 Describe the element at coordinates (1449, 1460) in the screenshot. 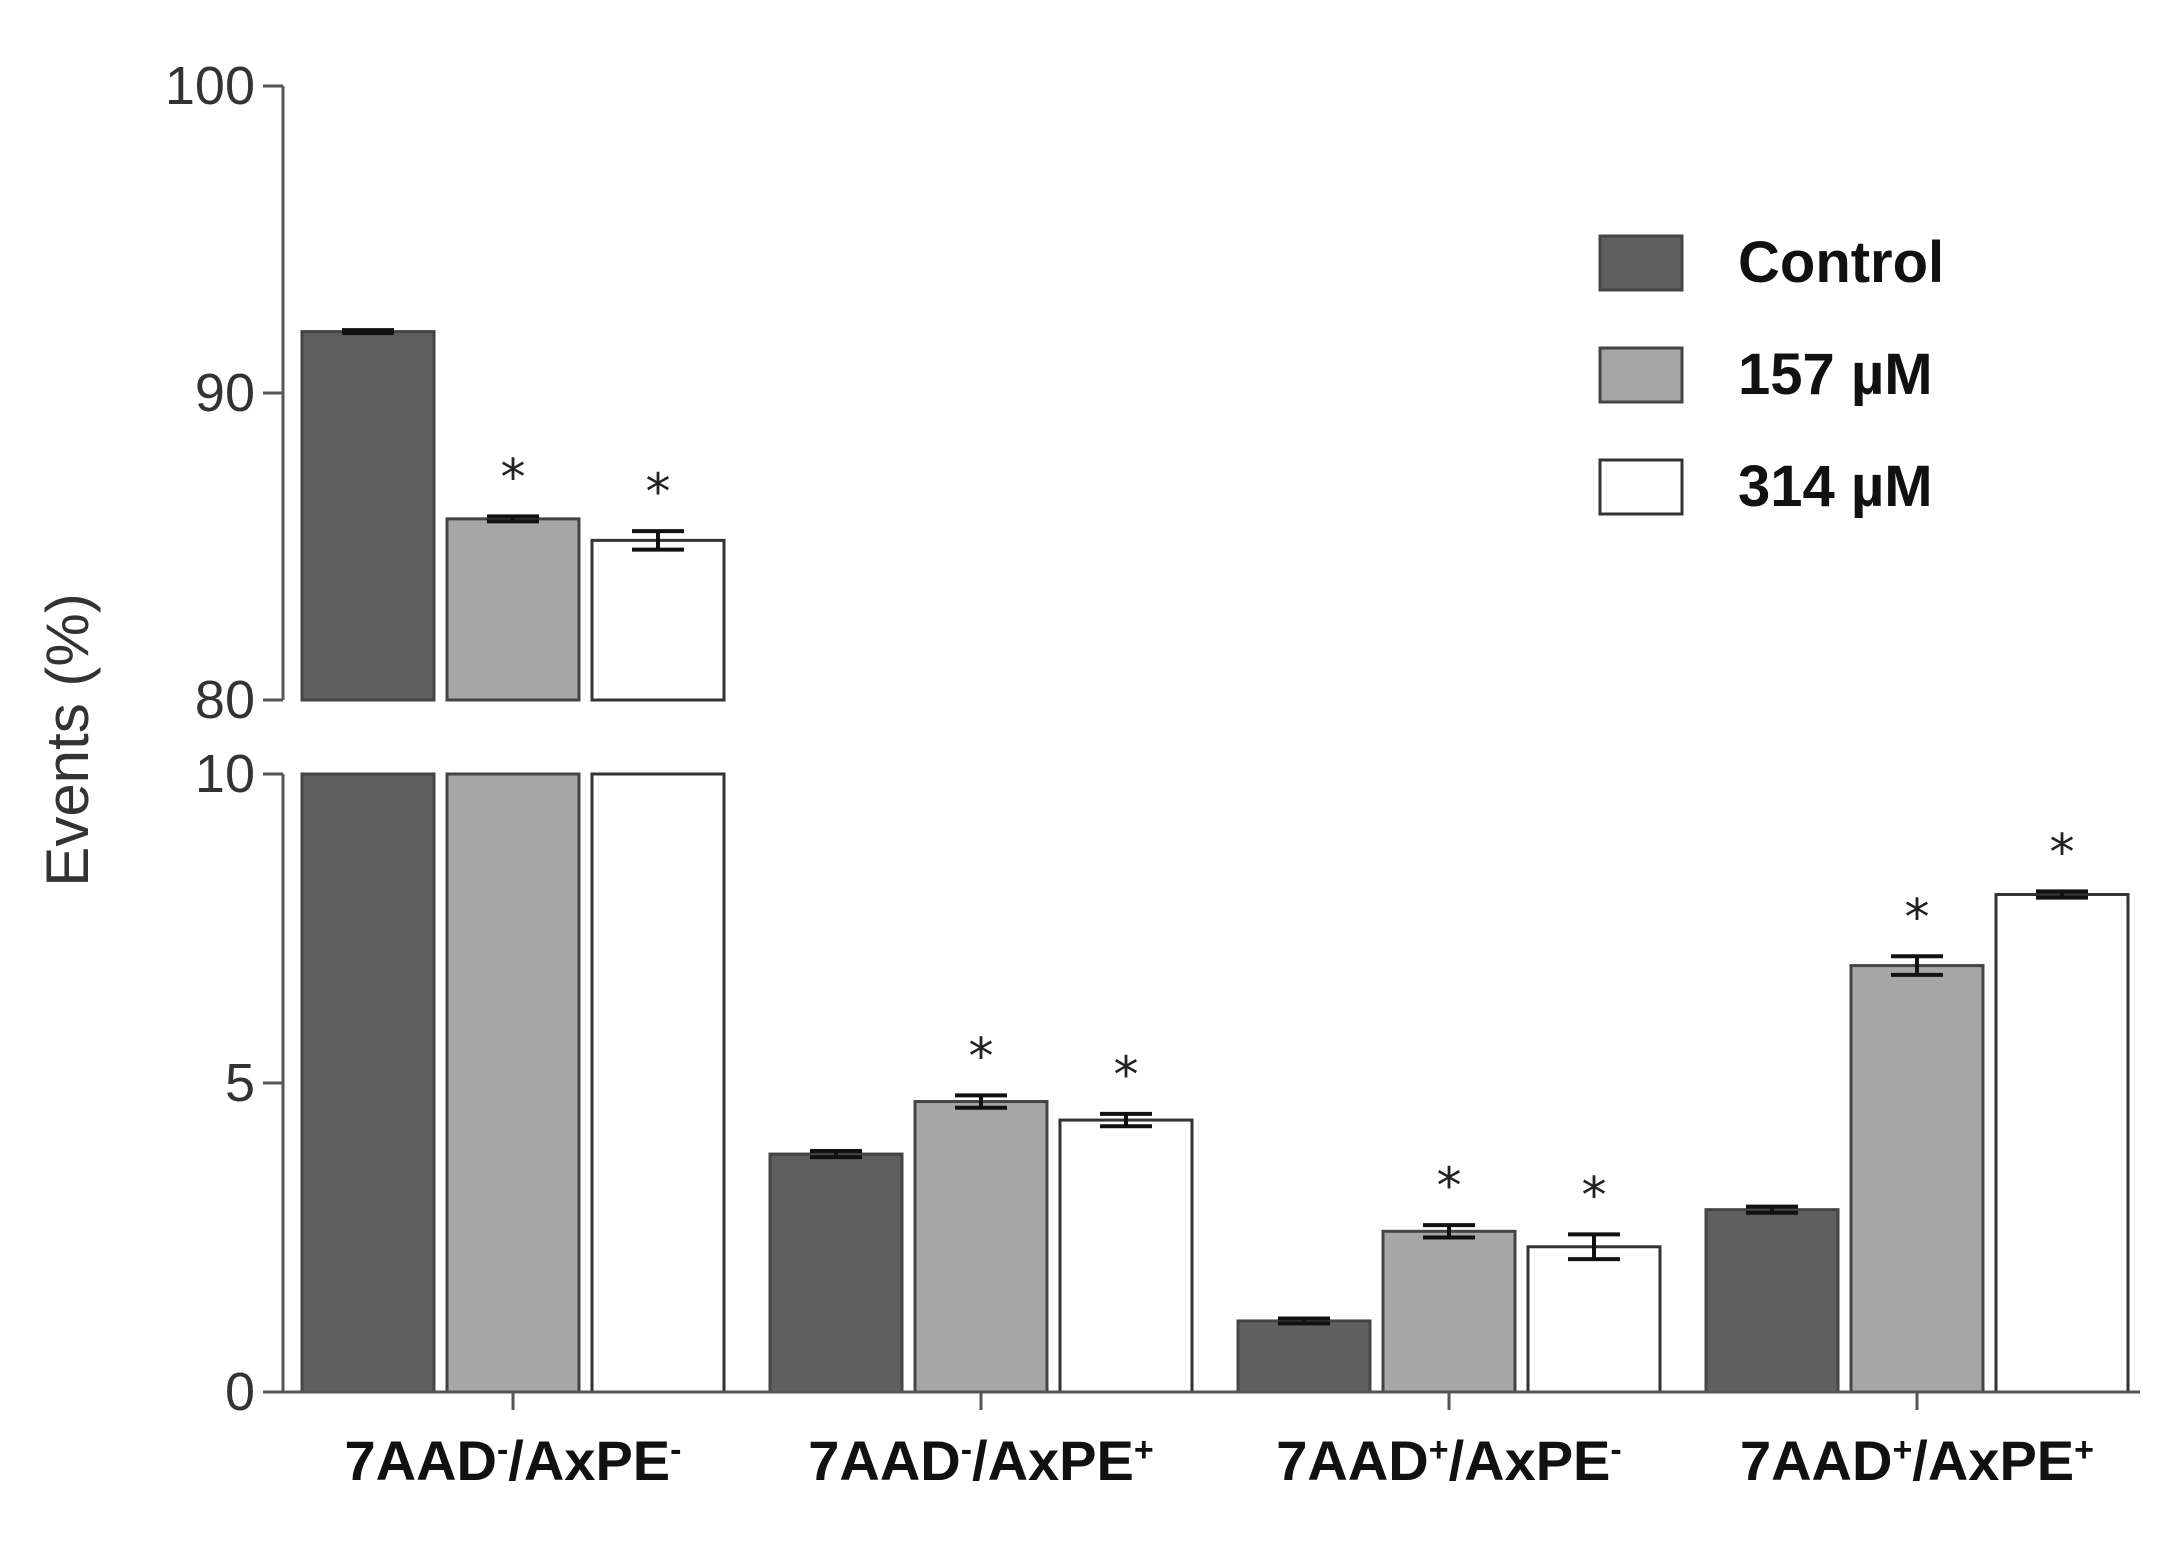

I see `x-tick-label: 7AAD+/AxPE-` at that location.